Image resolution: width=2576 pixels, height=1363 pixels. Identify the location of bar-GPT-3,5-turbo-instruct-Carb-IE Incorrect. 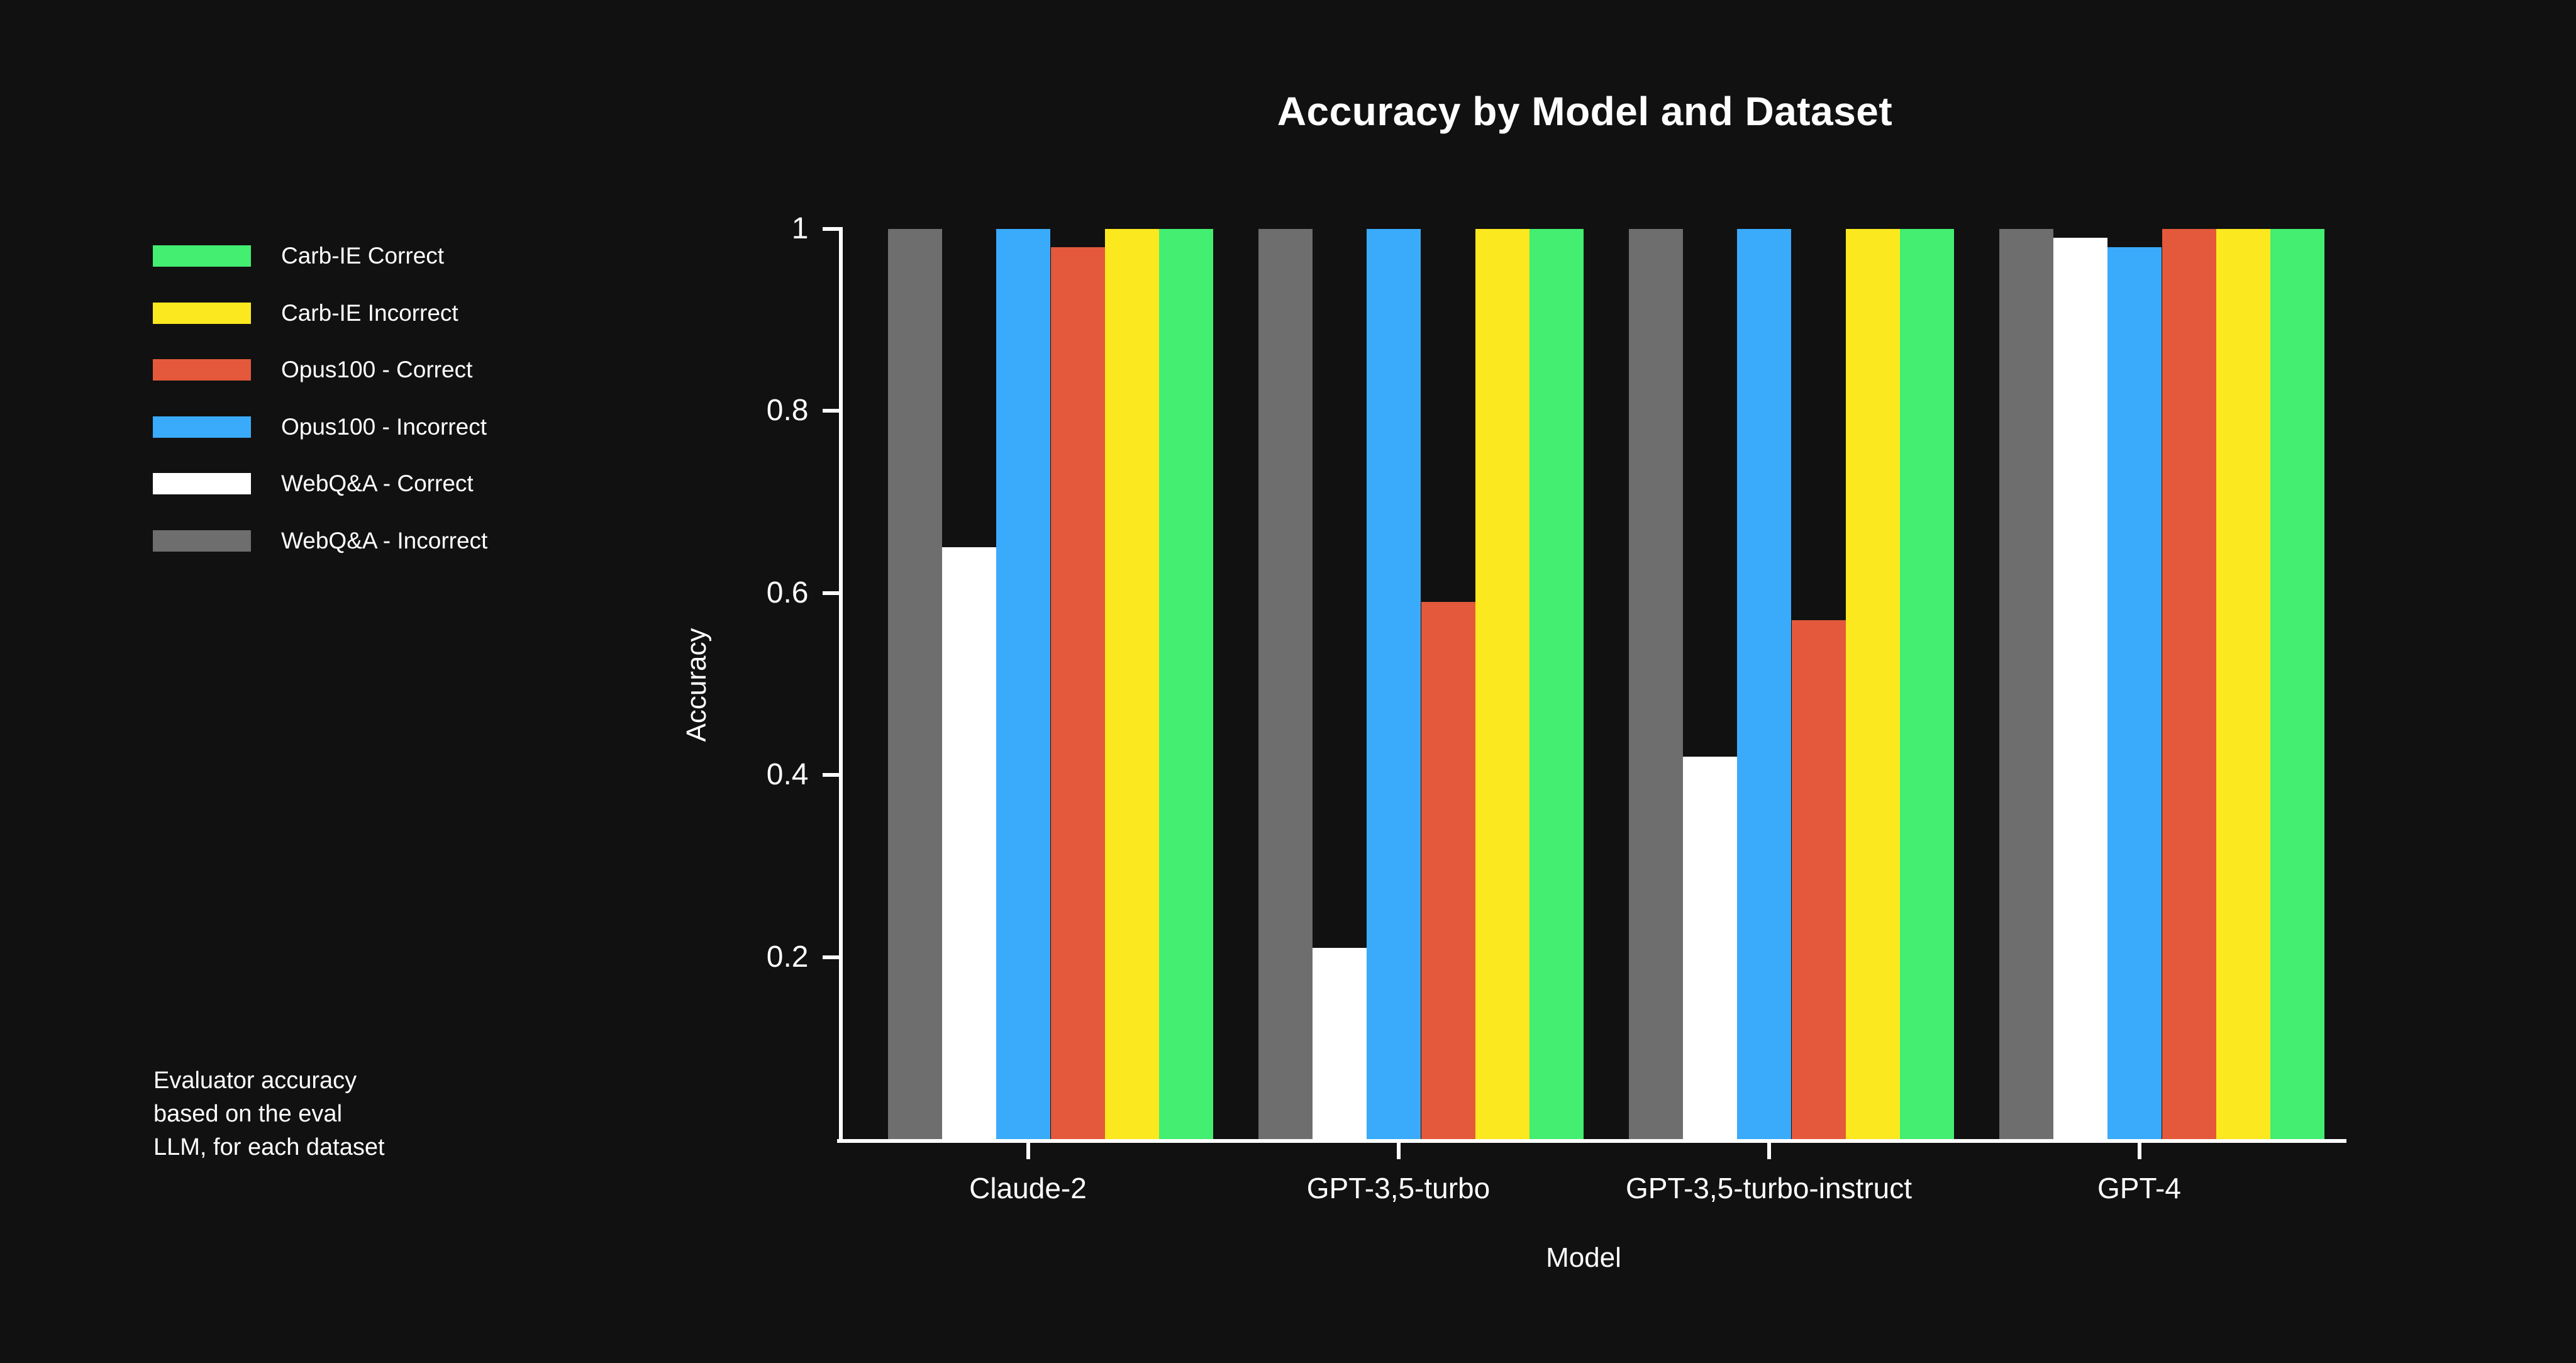
(1872, 684).